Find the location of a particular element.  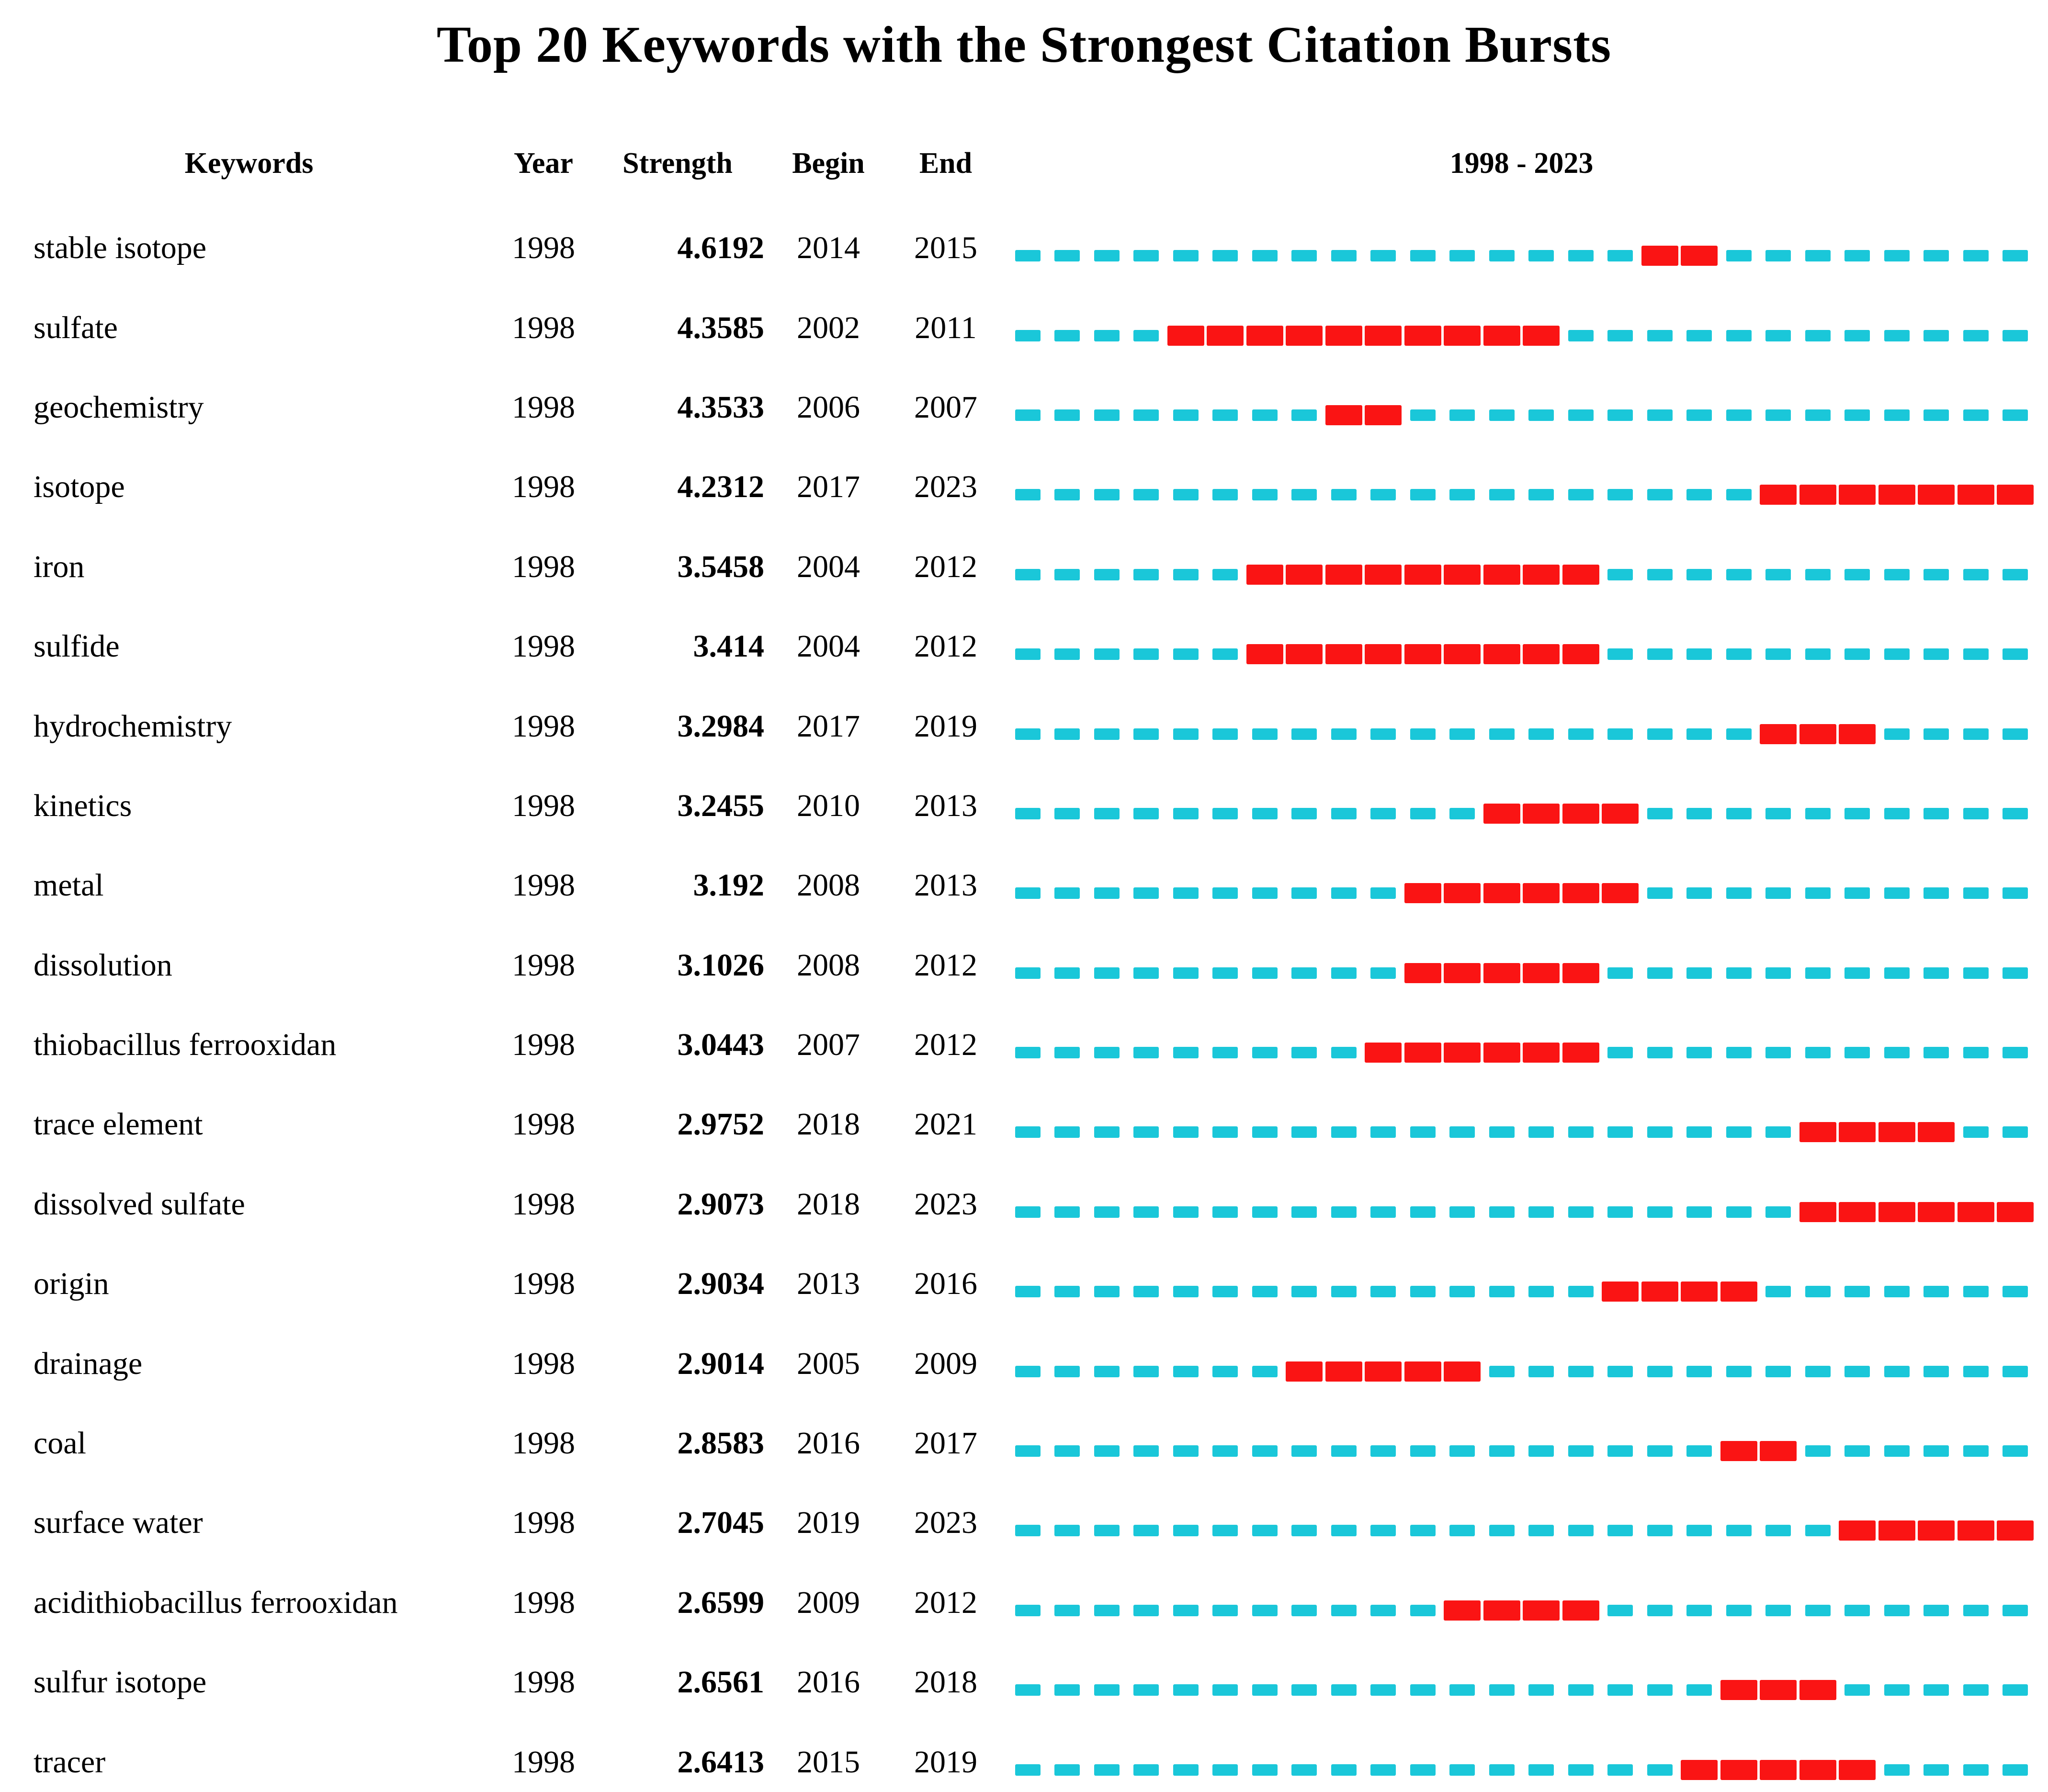

begin-value: 2008 is located at coordinates (828, 965).